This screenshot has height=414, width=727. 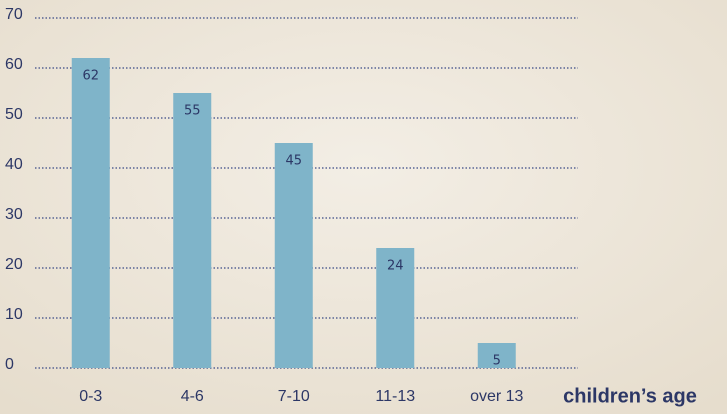 What do you see at coordinates (14, 14) in the screenshot?
I see `y-tick-label: 70` at bounding box center [14, 14].